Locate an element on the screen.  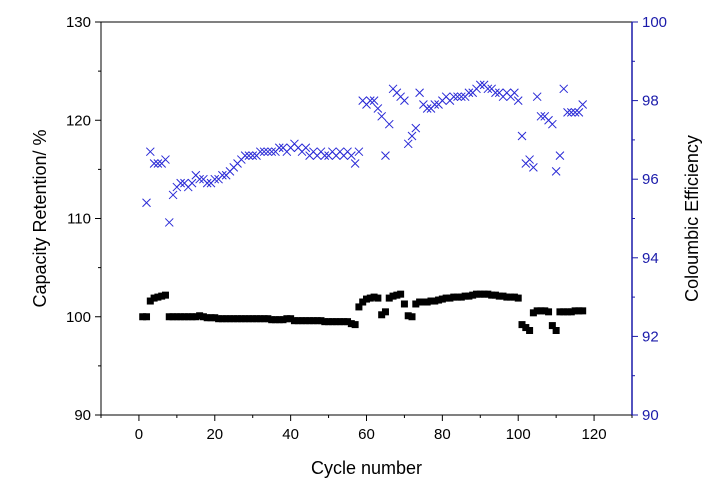
left-y-tick-label: 90 is located at coordinates (82, 415).